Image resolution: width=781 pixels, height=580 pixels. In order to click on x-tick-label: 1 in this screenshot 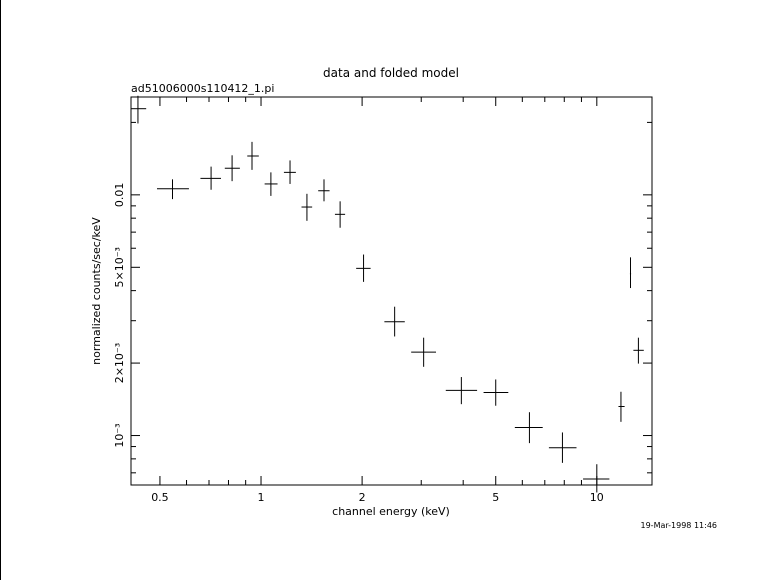, I will do `click(261, 497)`.